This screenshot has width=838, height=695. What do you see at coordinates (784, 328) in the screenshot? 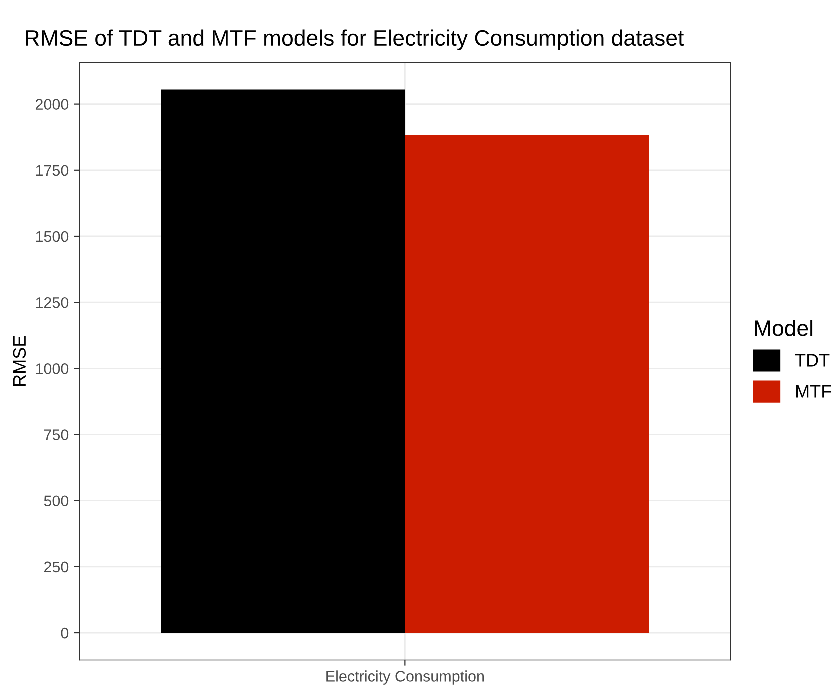
I see `legend-title: Model` at bounding box center [784, 328].